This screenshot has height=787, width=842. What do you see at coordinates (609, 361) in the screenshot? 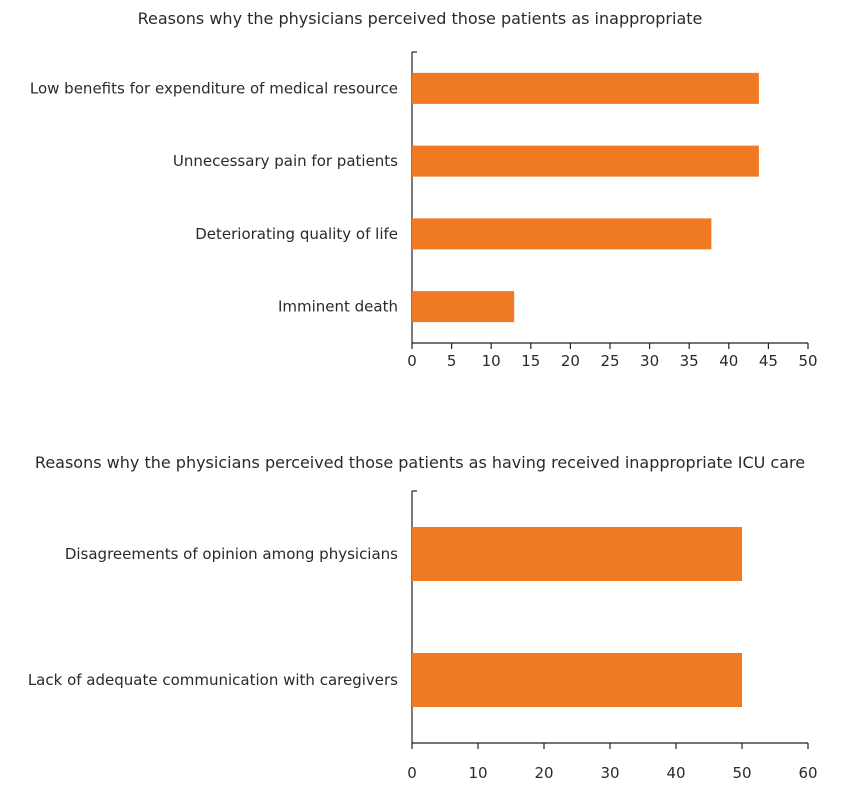
I see `x-tick-label: 25` at bounding box center [609, 361].